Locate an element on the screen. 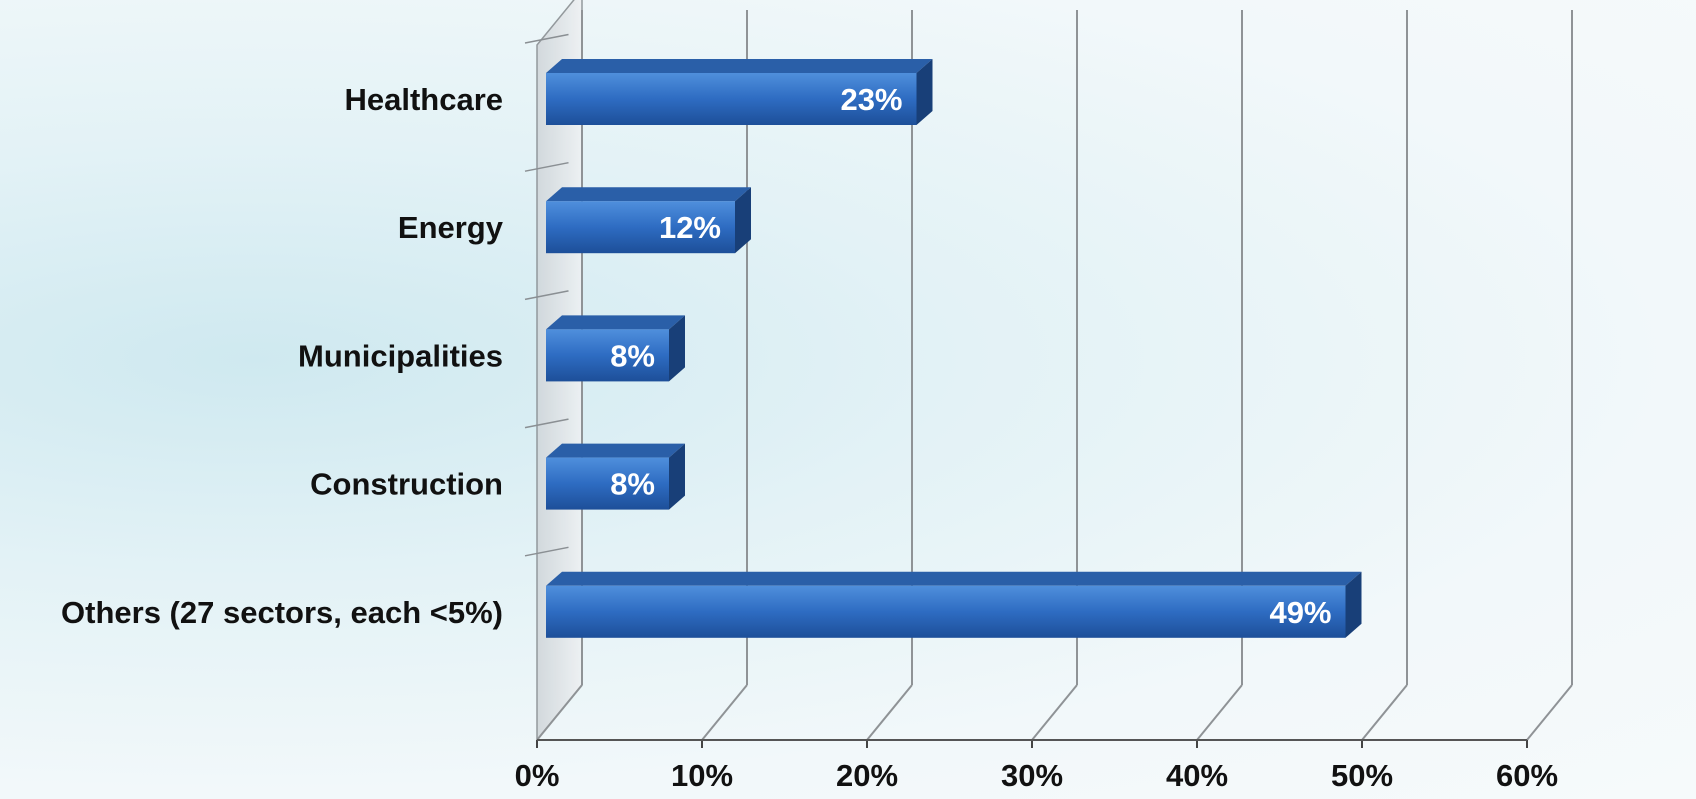  category-label: Healthcare is located at coordinates (423, 99).